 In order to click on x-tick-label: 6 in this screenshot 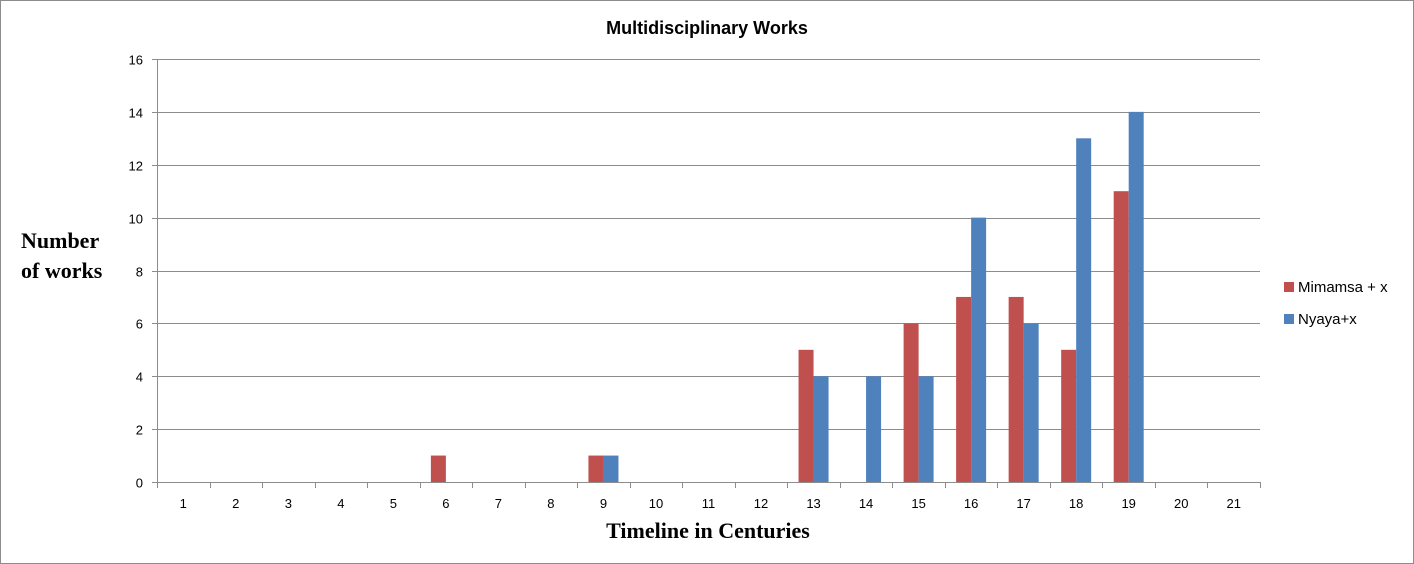, I will do `click(445, 503)`.